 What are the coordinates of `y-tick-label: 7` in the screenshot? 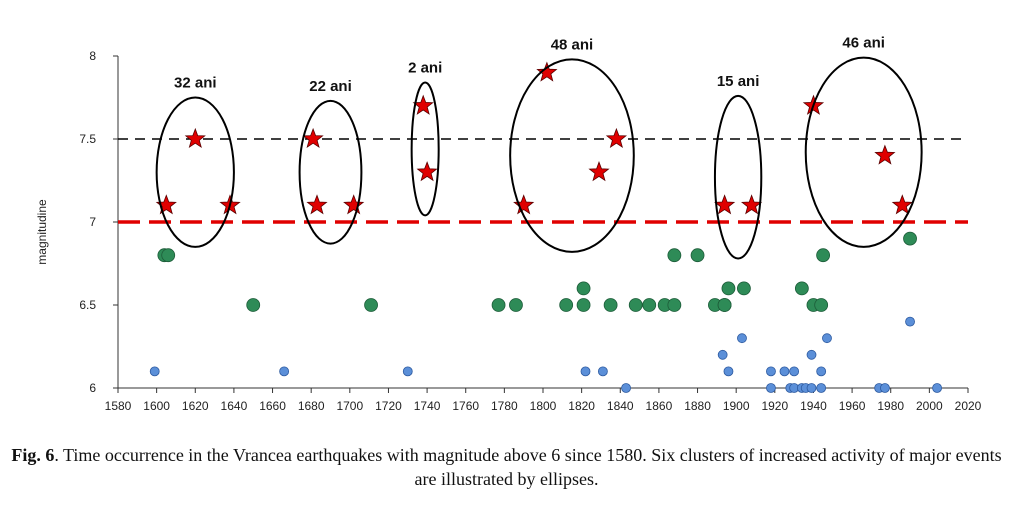 It's located at (92, 222).